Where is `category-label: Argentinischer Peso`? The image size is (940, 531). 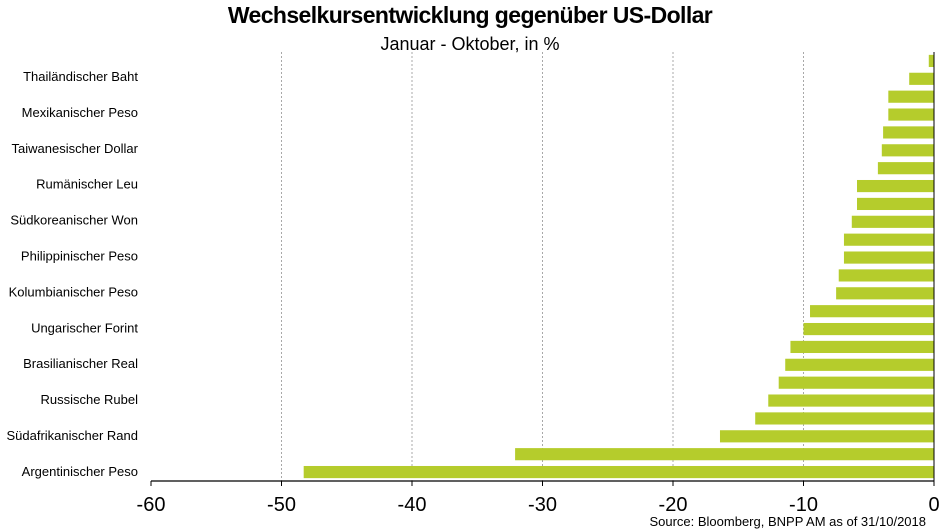 category-label: Argentinischer Peso is located at coordinates (80, 471).